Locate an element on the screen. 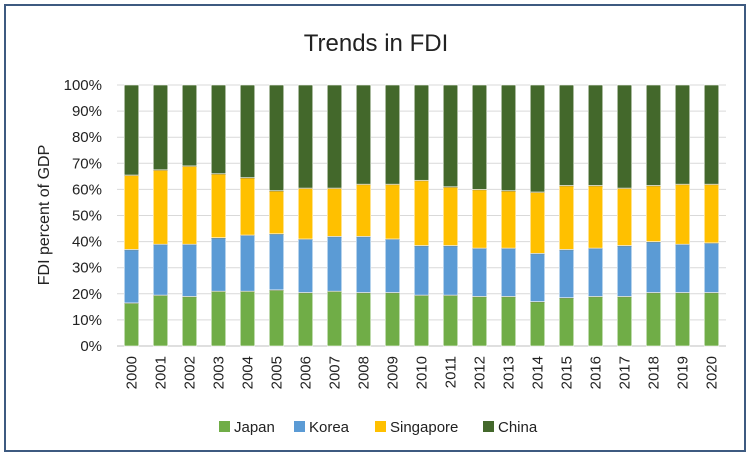  bar-segment-korea-2009 is located at coordinates (392, 265).